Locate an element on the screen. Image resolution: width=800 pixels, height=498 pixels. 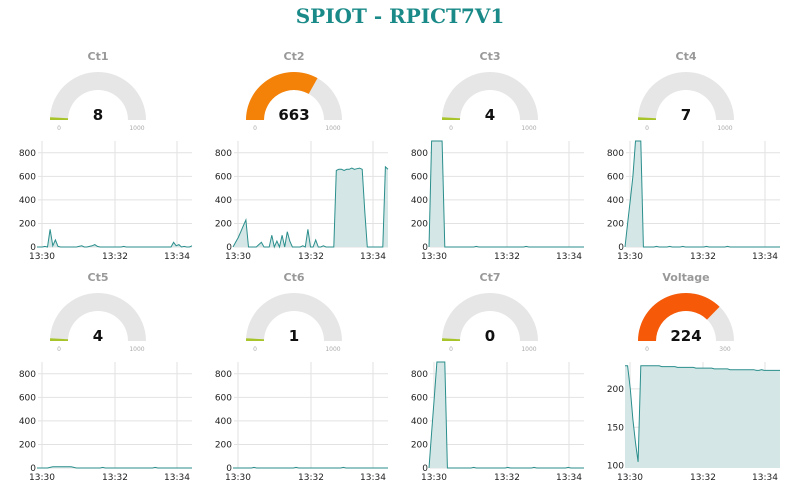
gauge-value: 1 is located at coordinates (294, 336).